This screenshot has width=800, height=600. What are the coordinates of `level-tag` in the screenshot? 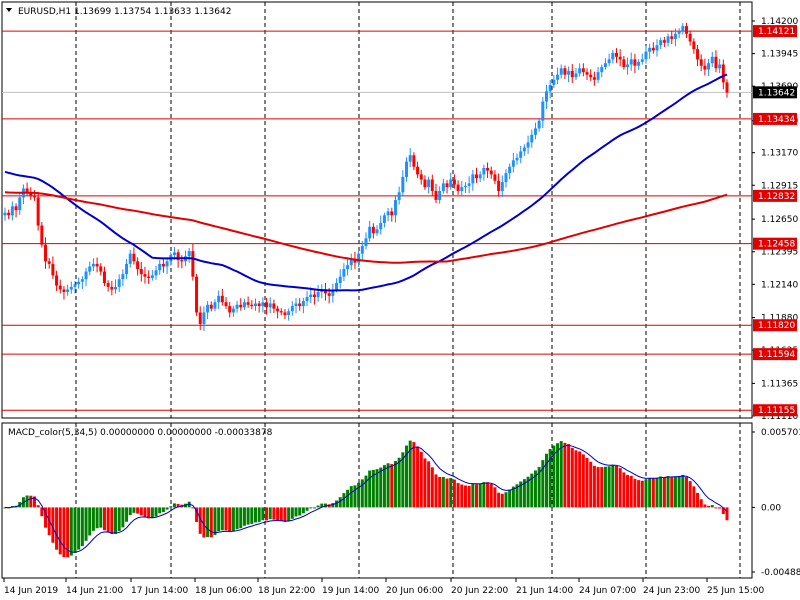 It's located at (775, 31).